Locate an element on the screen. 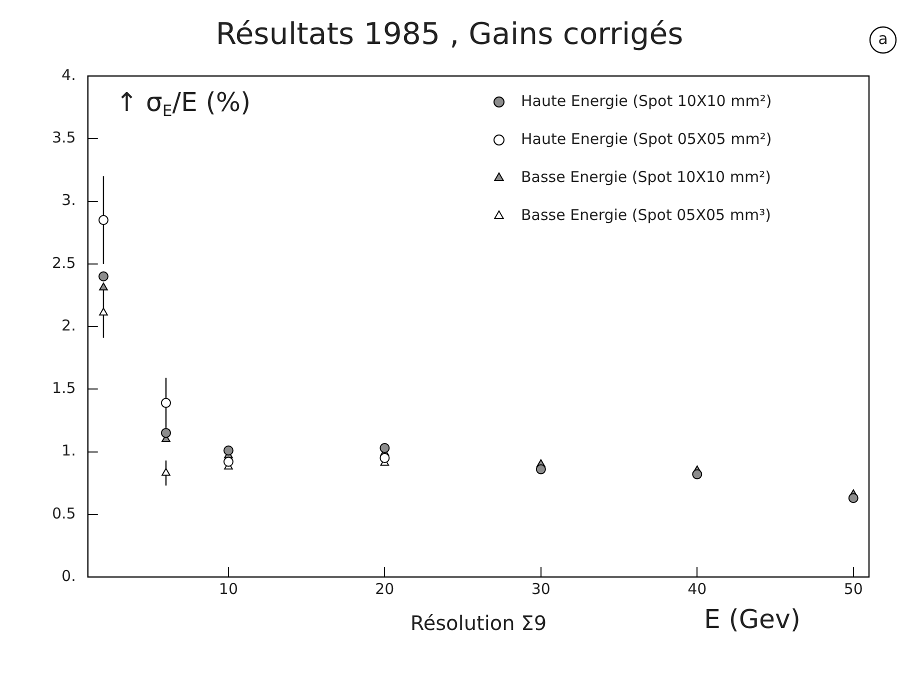  y-tick-label: 1.5 is located at coordinates (64, 388).